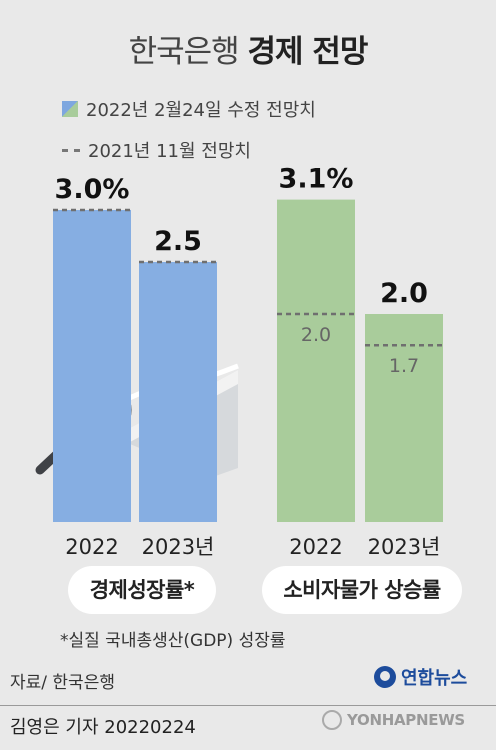 The height and width of the screenshot is (750, 496). I want to click on category-label-1-1: 2023년, so click(404, 547).